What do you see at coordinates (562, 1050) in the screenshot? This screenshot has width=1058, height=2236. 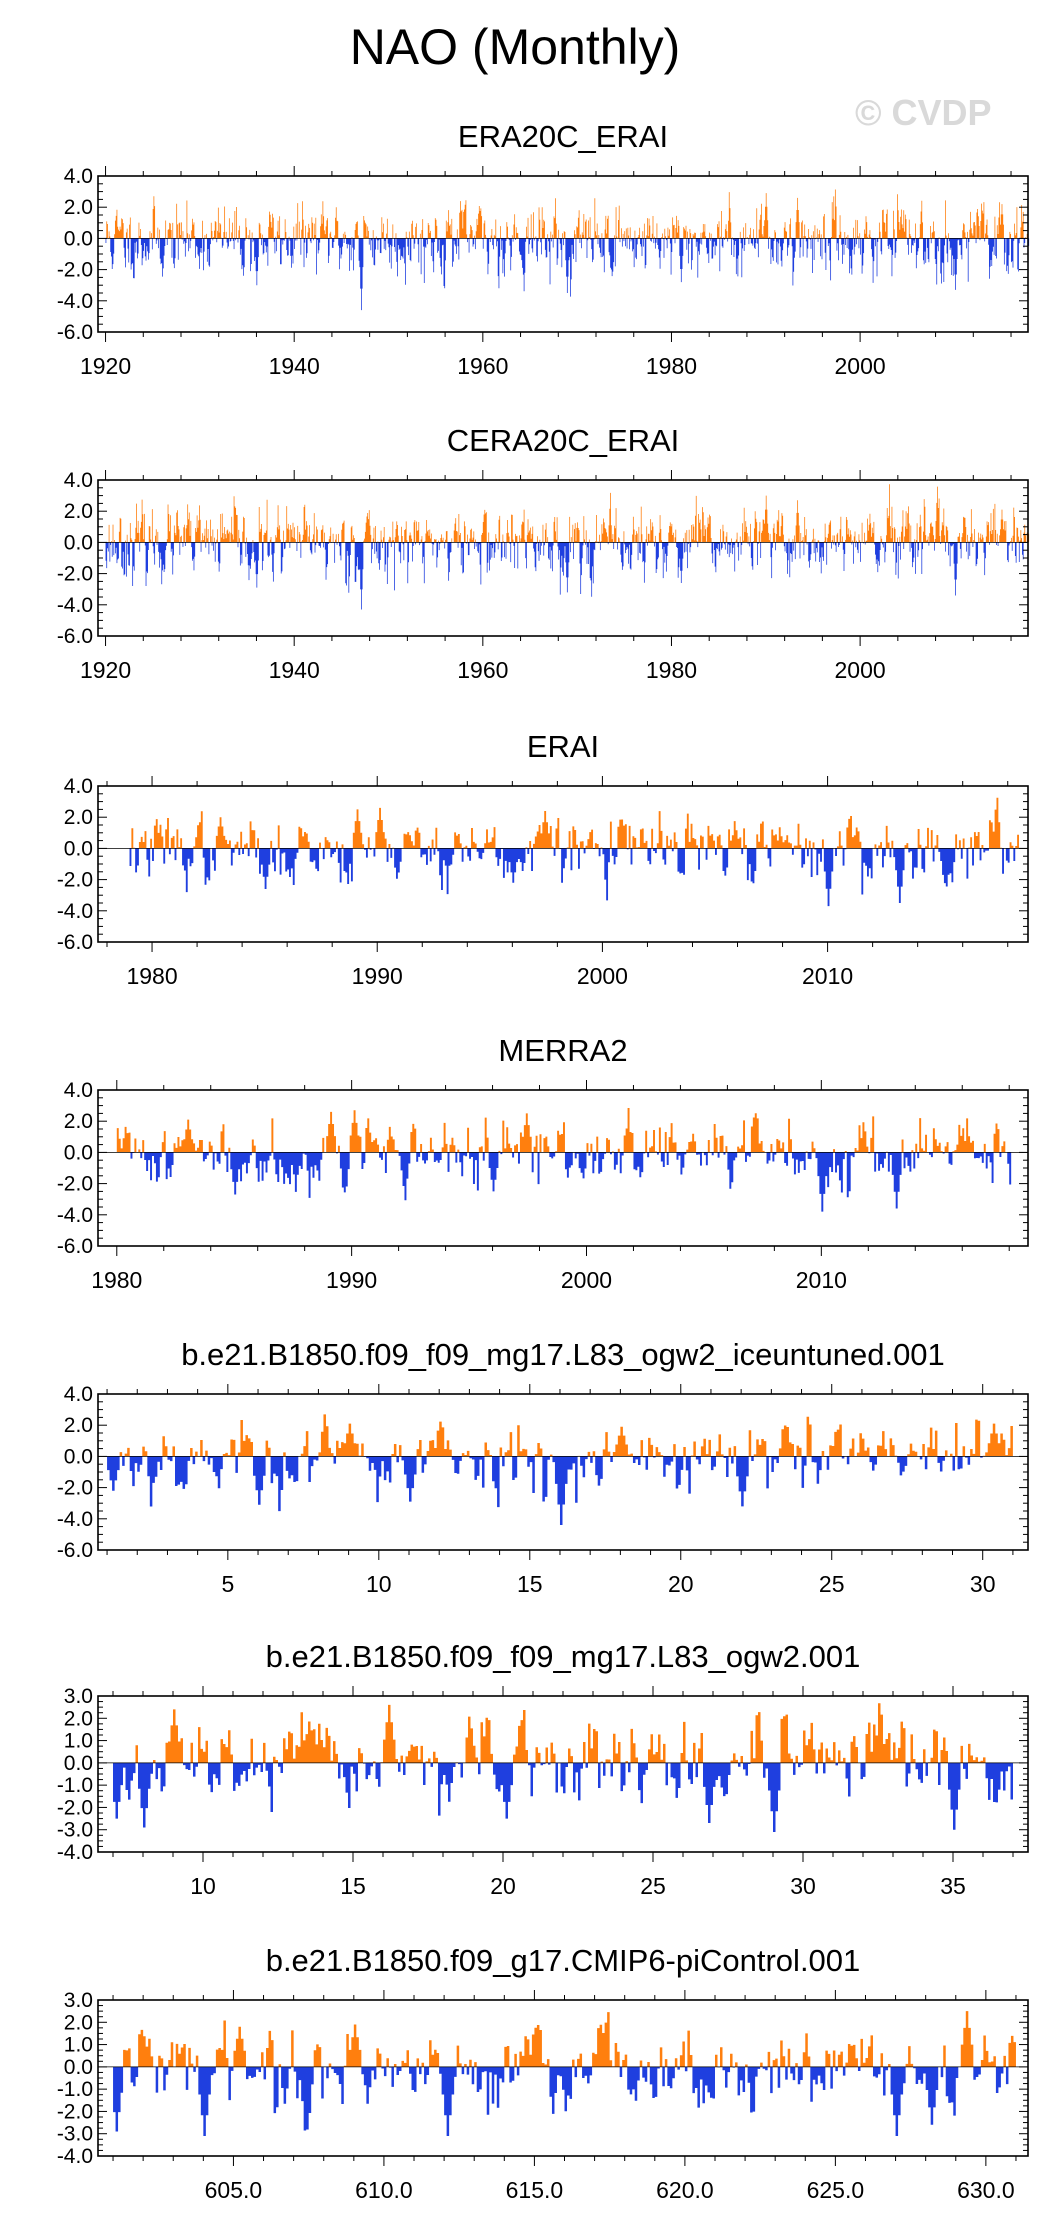 I see `panel-title: MERRA2` at bounding box center [562, 1050].